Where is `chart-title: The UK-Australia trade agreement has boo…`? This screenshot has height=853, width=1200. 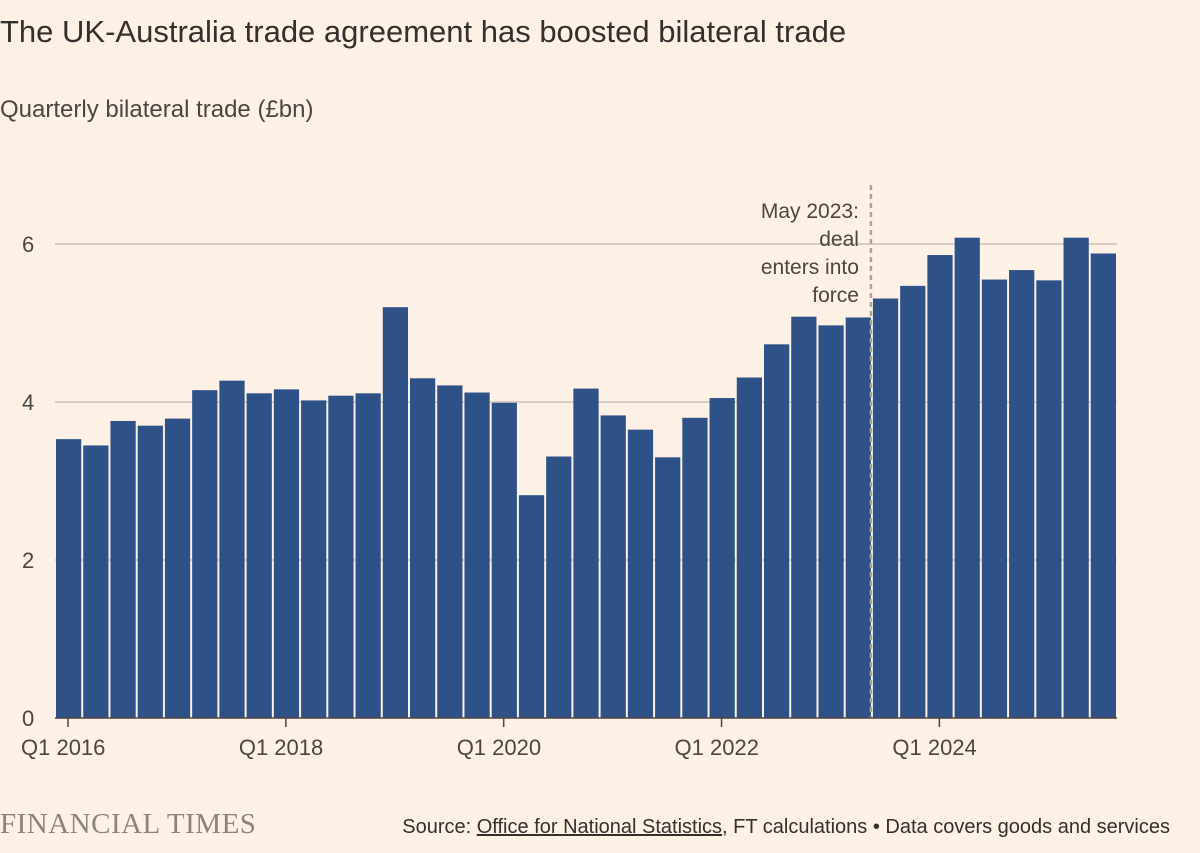 chart-title: The UK-Australia trade agreement has boo… is located at coordinates (423, 31).